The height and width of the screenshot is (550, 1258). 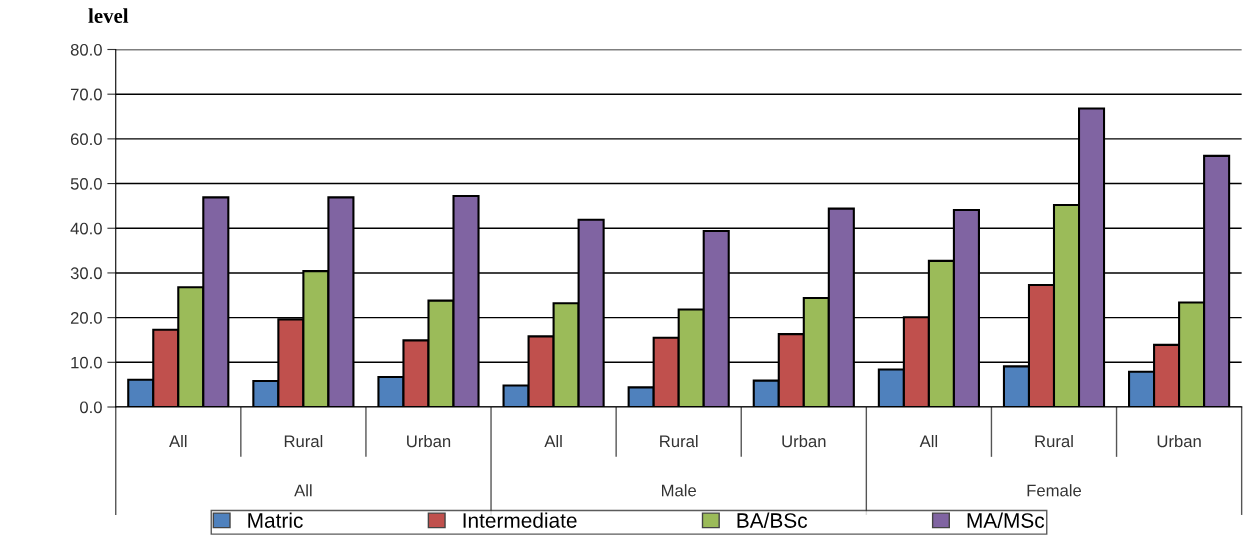 I want to click on y-tick-label: 80.0, so click(x=86, y=49).